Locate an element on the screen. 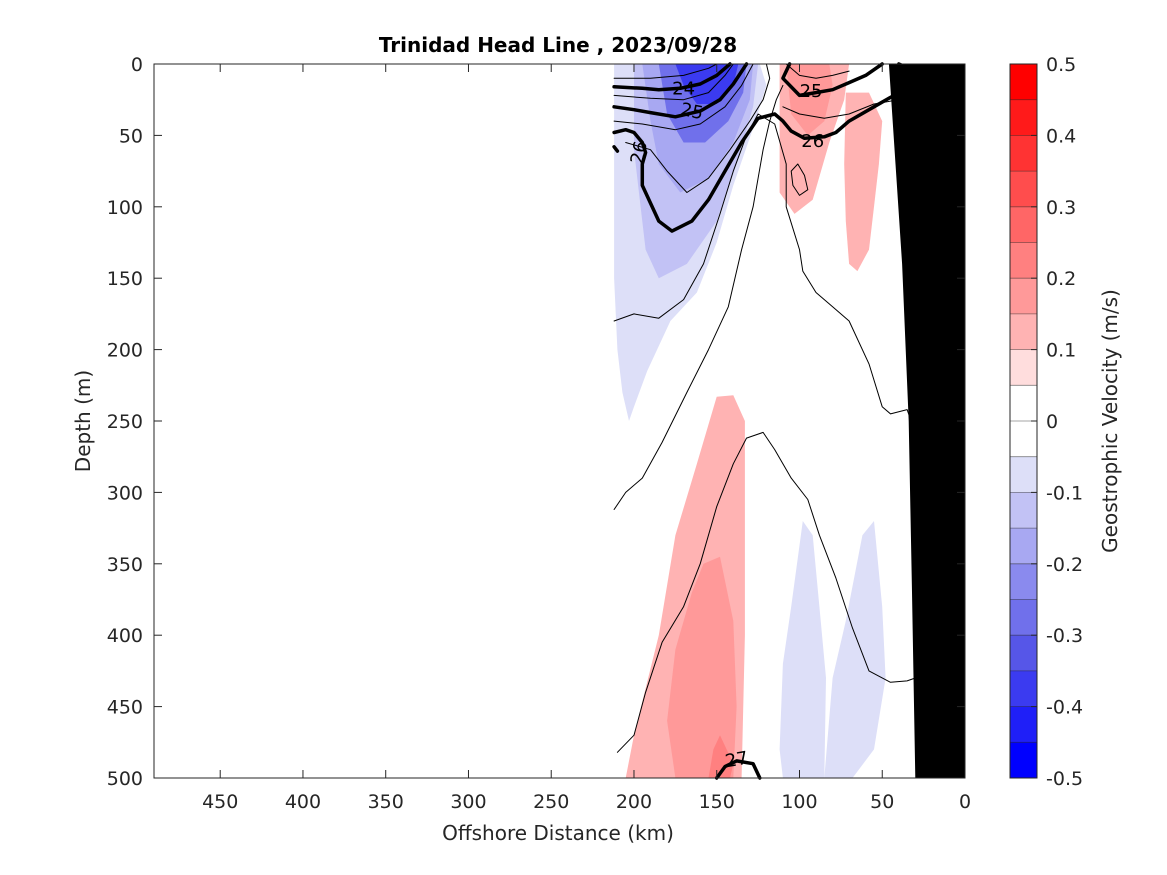  isopycnal-label-5: 27 is located at coordinates (737, 760).